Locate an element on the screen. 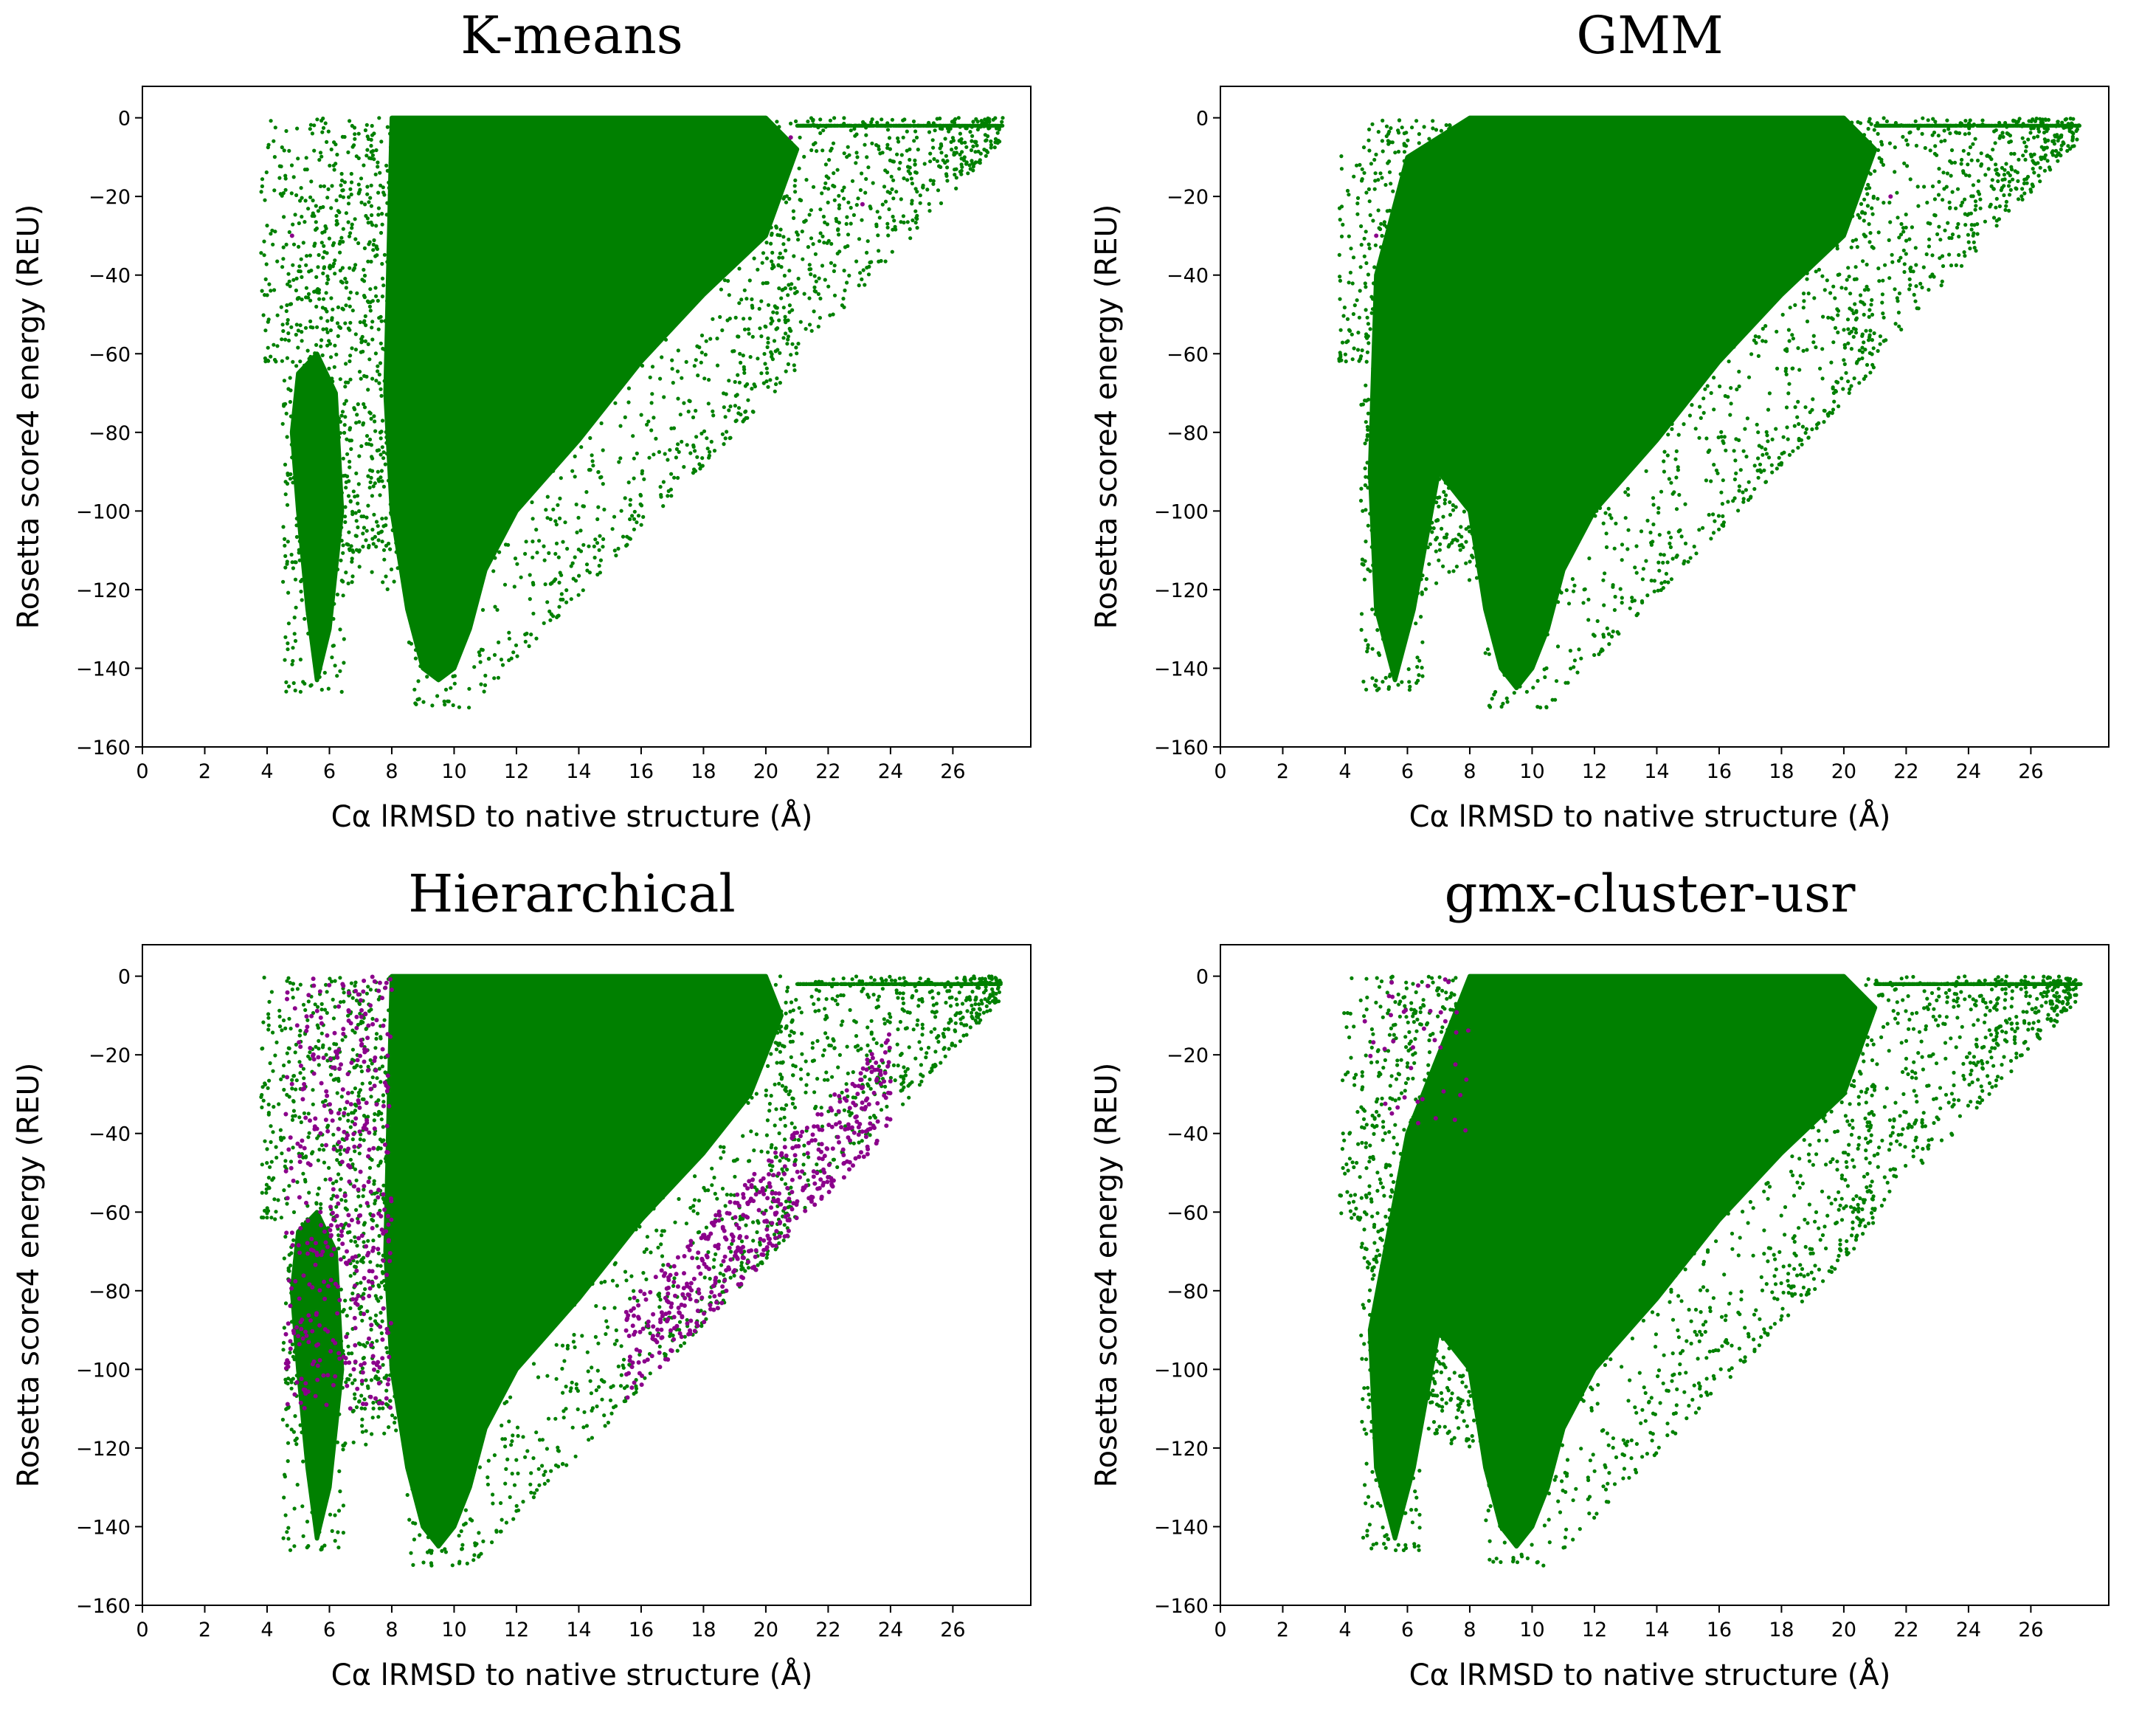 The width and height of the screenshot is (2156, 1716). gmm-sparse-points is located at coordinates (1709, 413).